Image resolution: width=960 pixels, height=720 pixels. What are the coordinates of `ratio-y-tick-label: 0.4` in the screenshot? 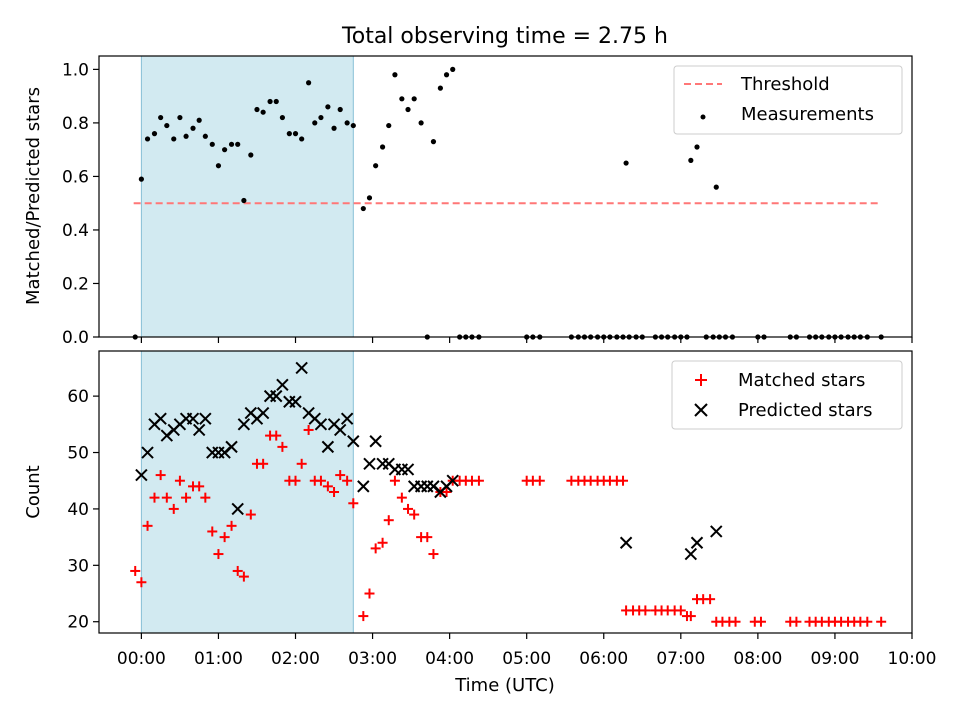 It's located at (75, 231).